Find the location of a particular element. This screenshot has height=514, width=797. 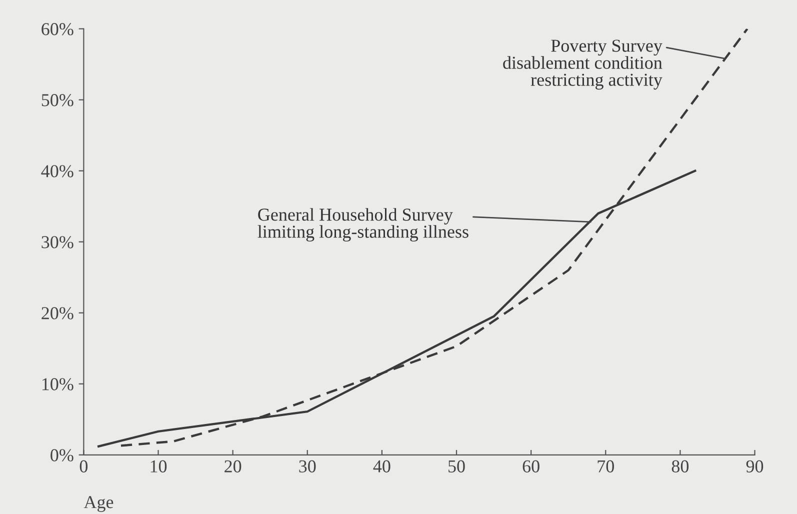

annotation: Poverty Survey disablement condition restricting activity is located at coordinates (582, 65).